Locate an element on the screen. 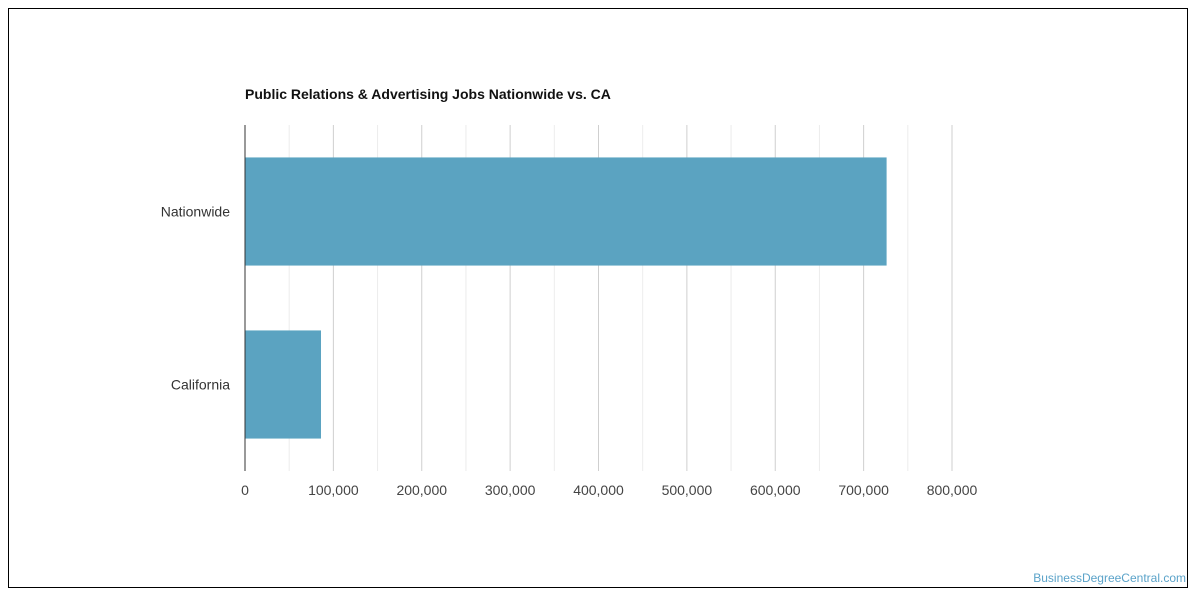 Image resolution: width=1200 pixels, height=600 pixels. y-category-label: California is located at coordinates (200, 385).